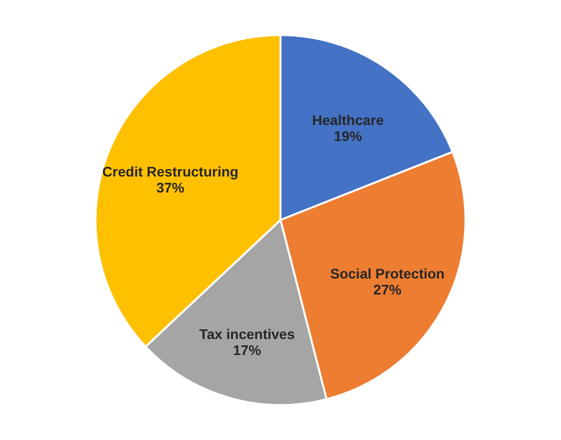 The image size is (561, 440). Describe the element at coordinates (348, 136) in the screenshot. I see `data-label: 19%` at that location.